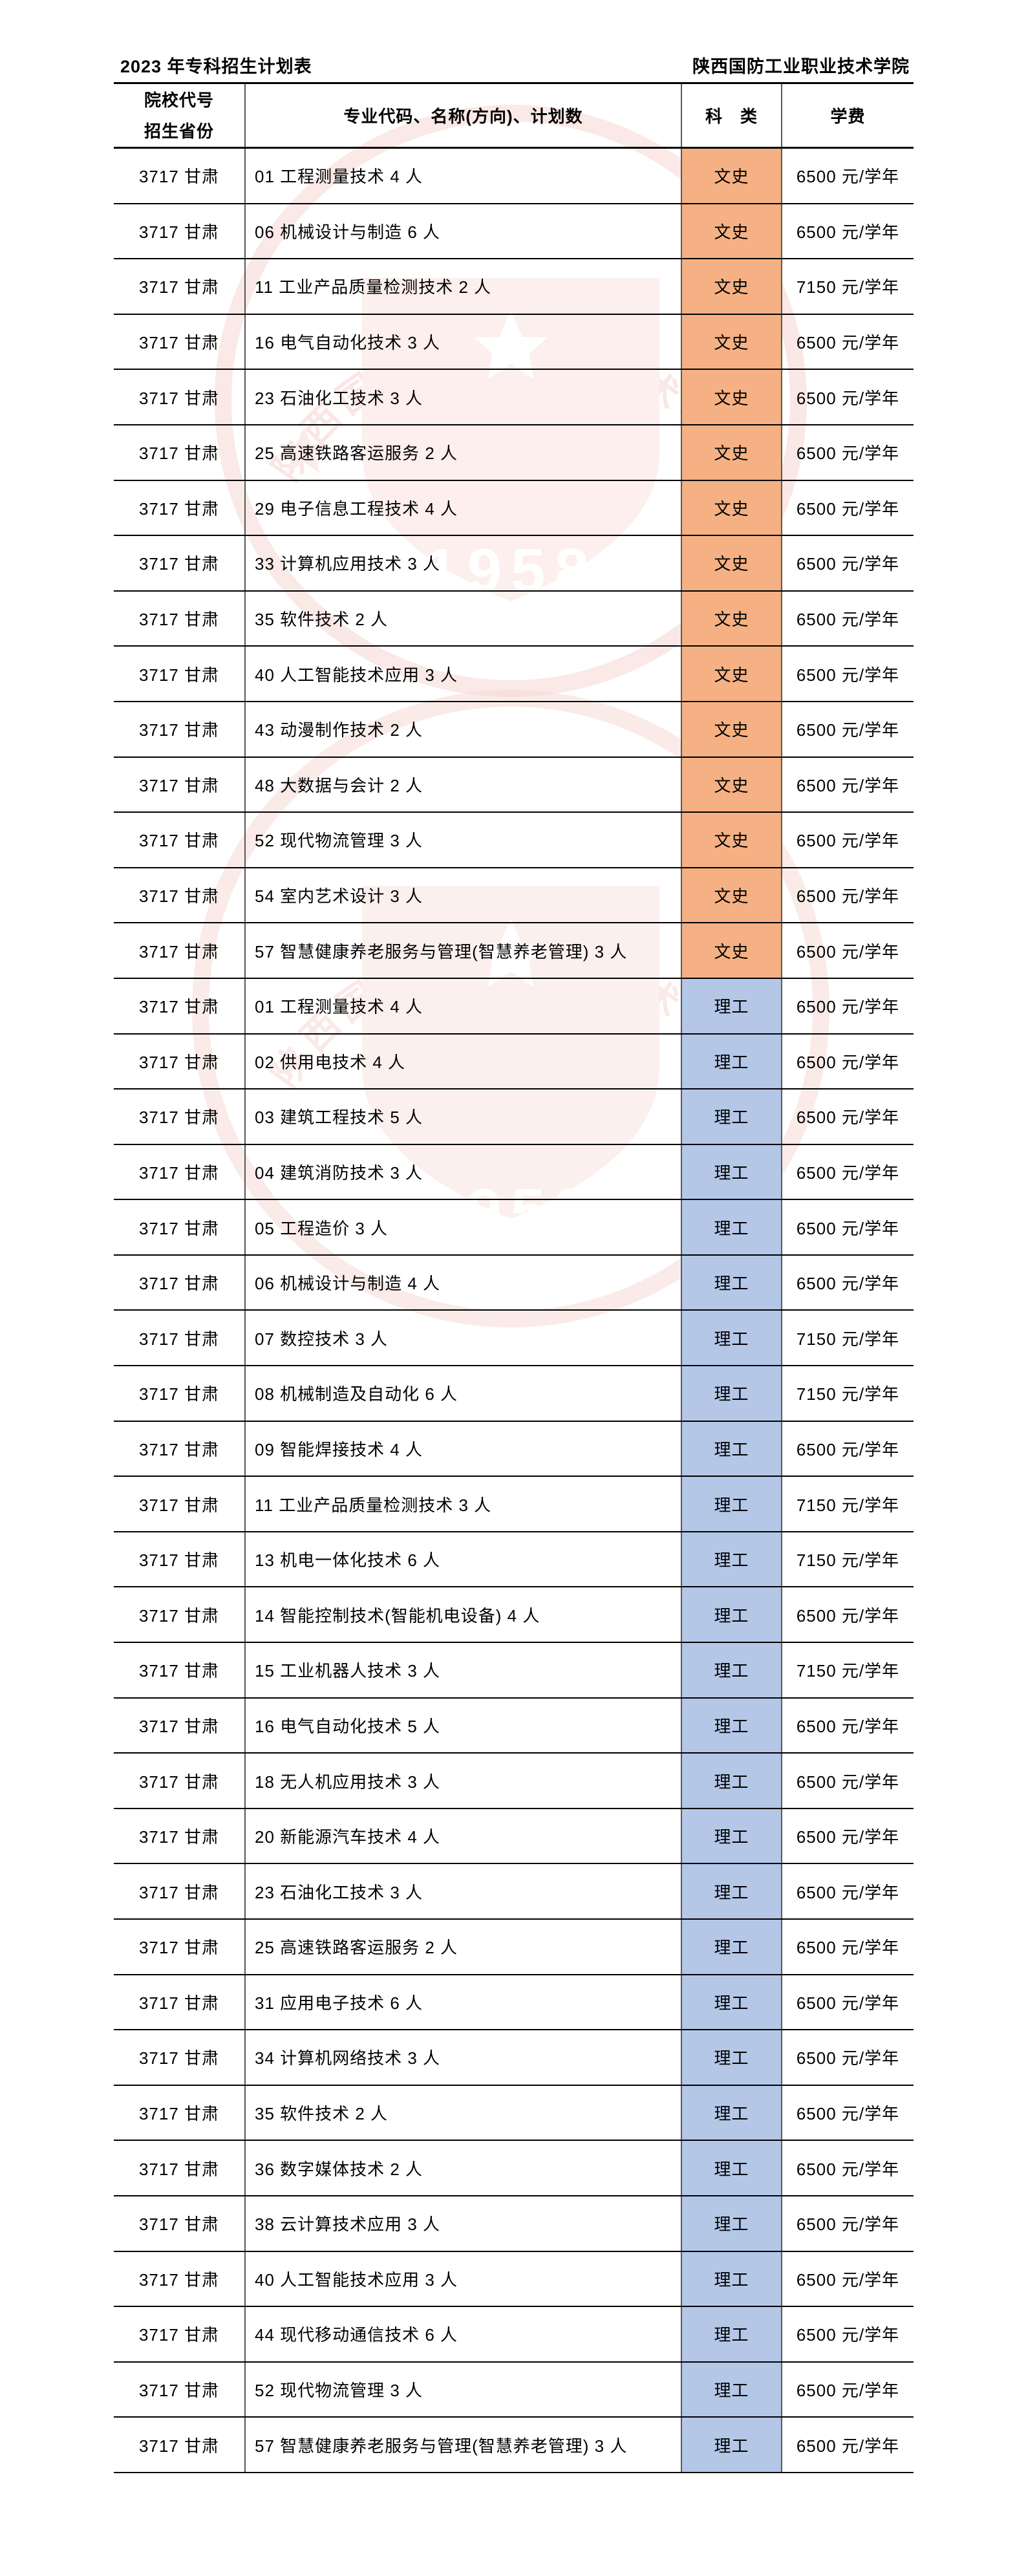  I want to click on table-row: 3717 甘肃 44 现代移动通信技术 6 人 理工 6500 元/学年, so click(514, 2335).